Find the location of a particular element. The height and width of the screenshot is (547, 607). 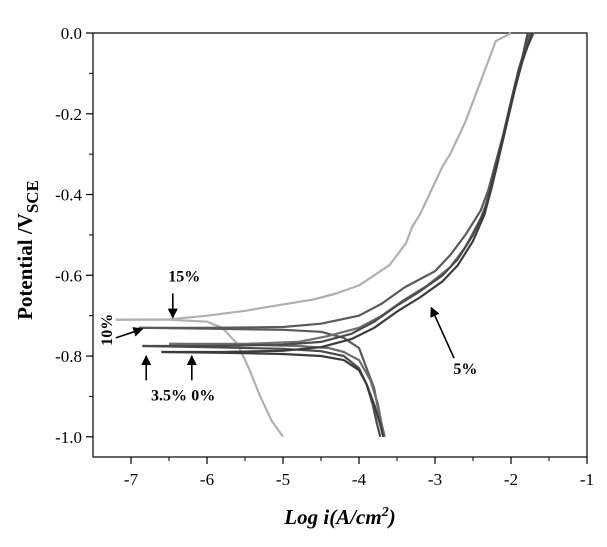

y-tick-label: 0.0 is located at coordinates (71, 33).